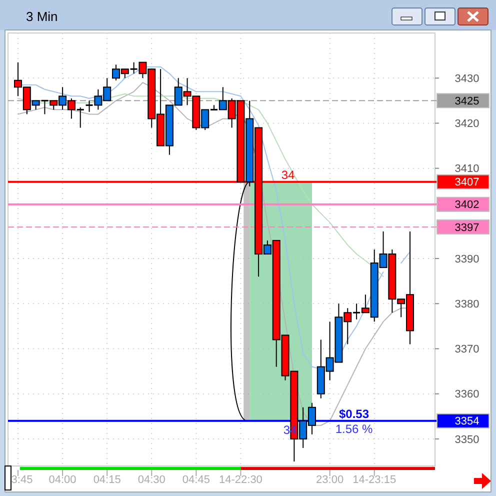  I want to click on ref-line-label: 3354, so click(467, 422).